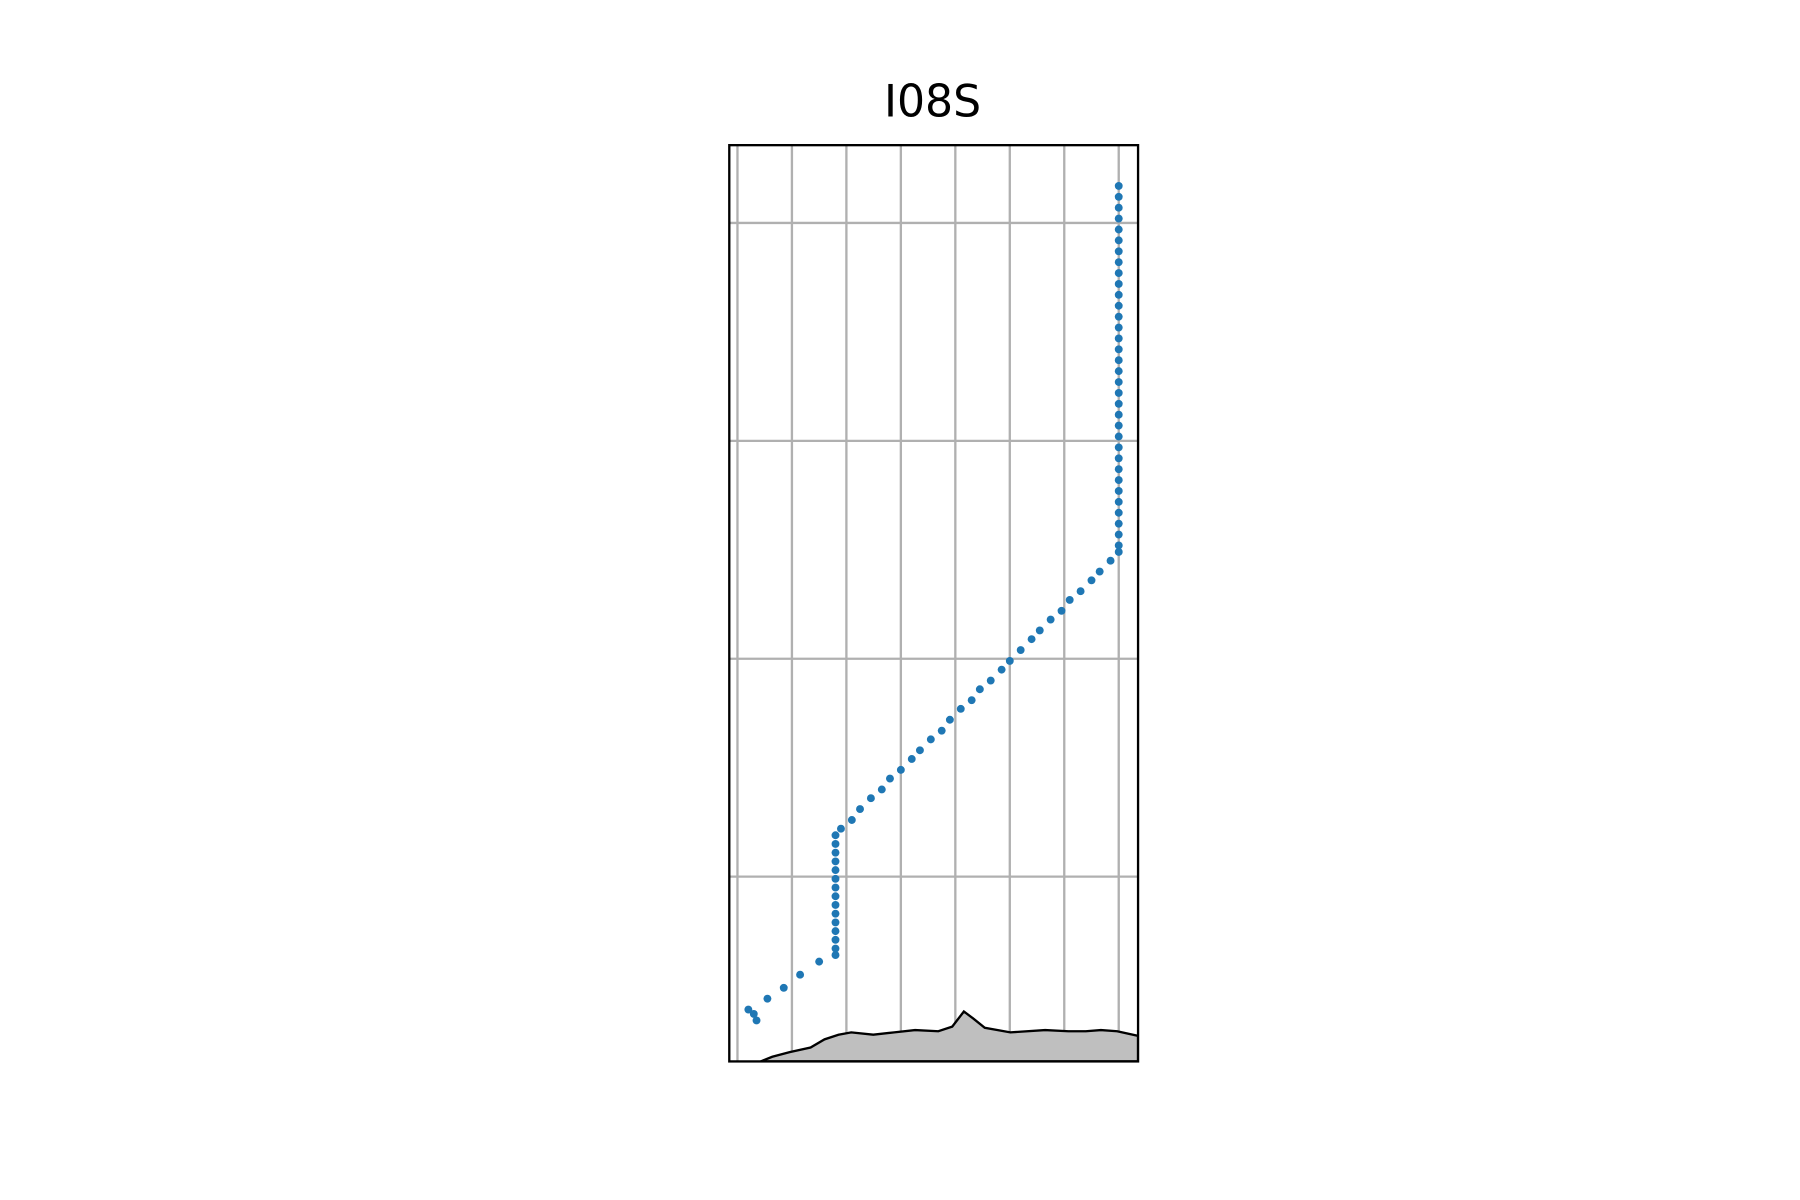  I want to click on points, so click(933, 603).